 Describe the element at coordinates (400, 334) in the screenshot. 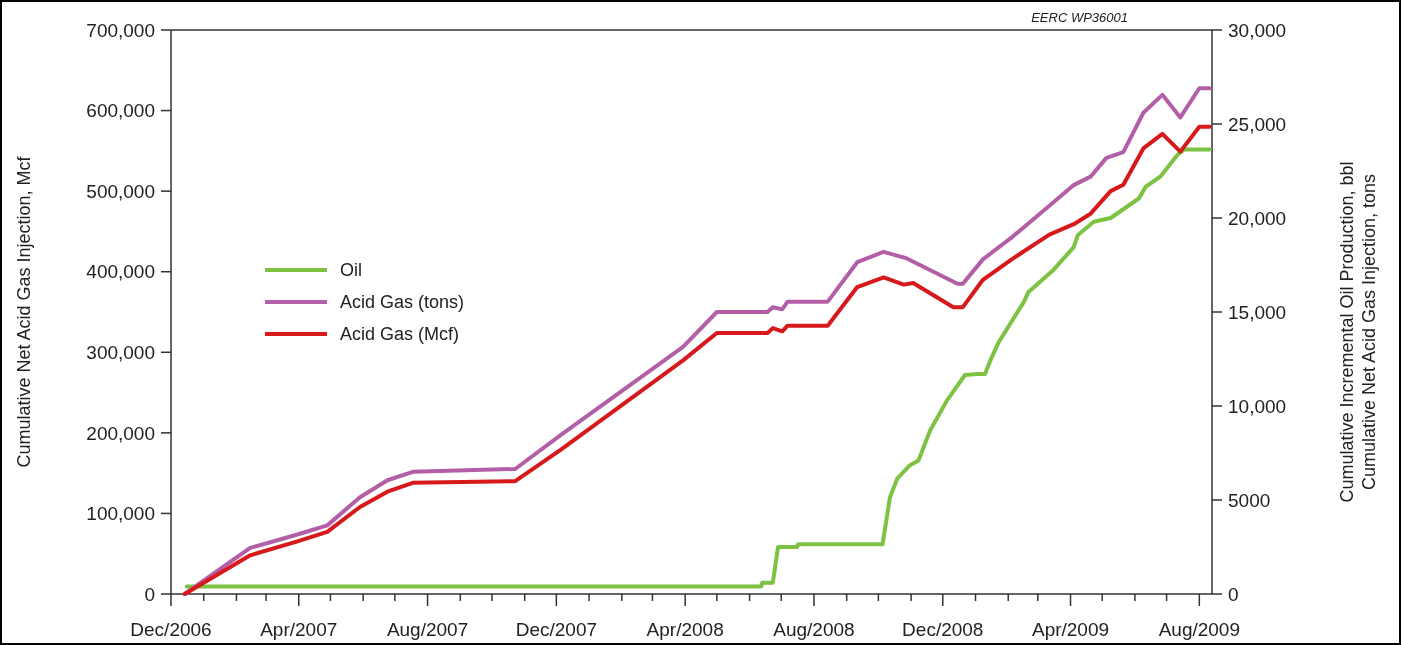

I see `legend-label: Acid Gas (Mcf)` at that location.